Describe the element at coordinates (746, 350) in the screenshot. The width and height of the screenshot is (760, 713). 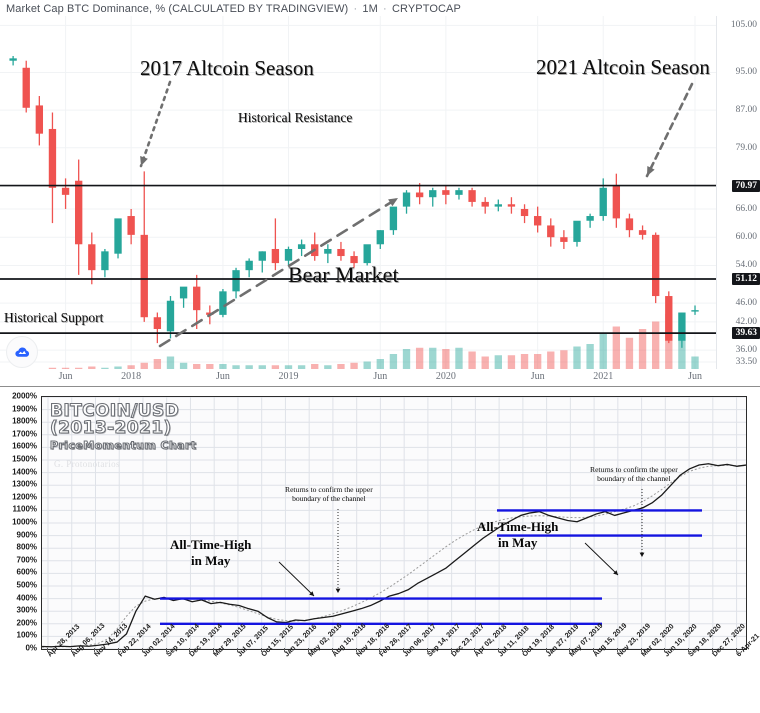
I see `price-tick: 36.00` at that location.